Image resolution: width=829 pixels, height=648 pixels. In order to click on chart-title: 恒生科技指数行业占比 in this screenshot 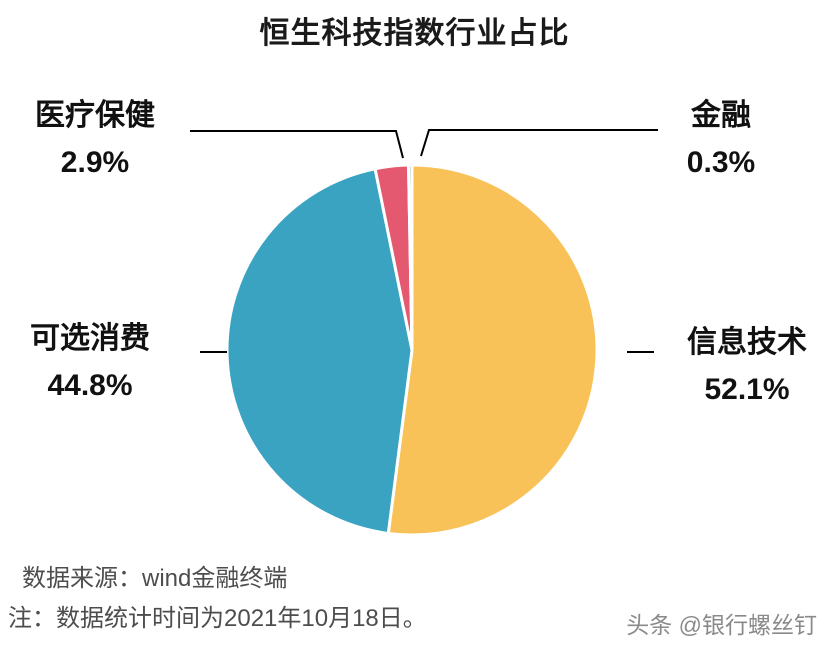, I will do `click(414, 33)`.